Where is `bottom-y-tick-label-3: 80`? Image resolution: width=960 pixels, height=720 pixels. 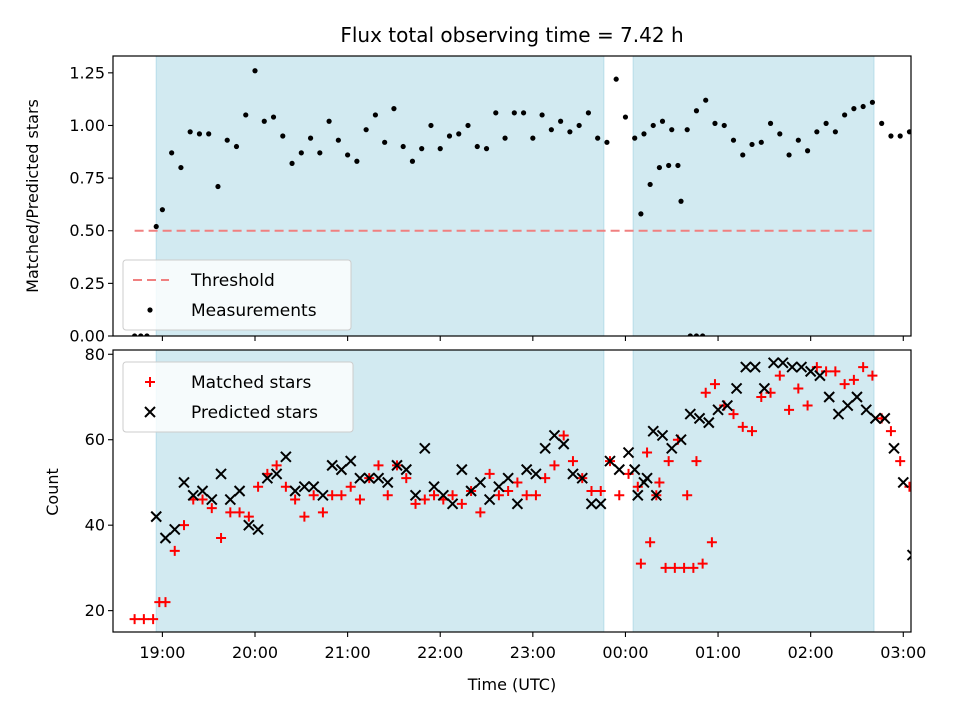
bottom-y-tick-label-3: 80 is located at coordinates (95, 354).